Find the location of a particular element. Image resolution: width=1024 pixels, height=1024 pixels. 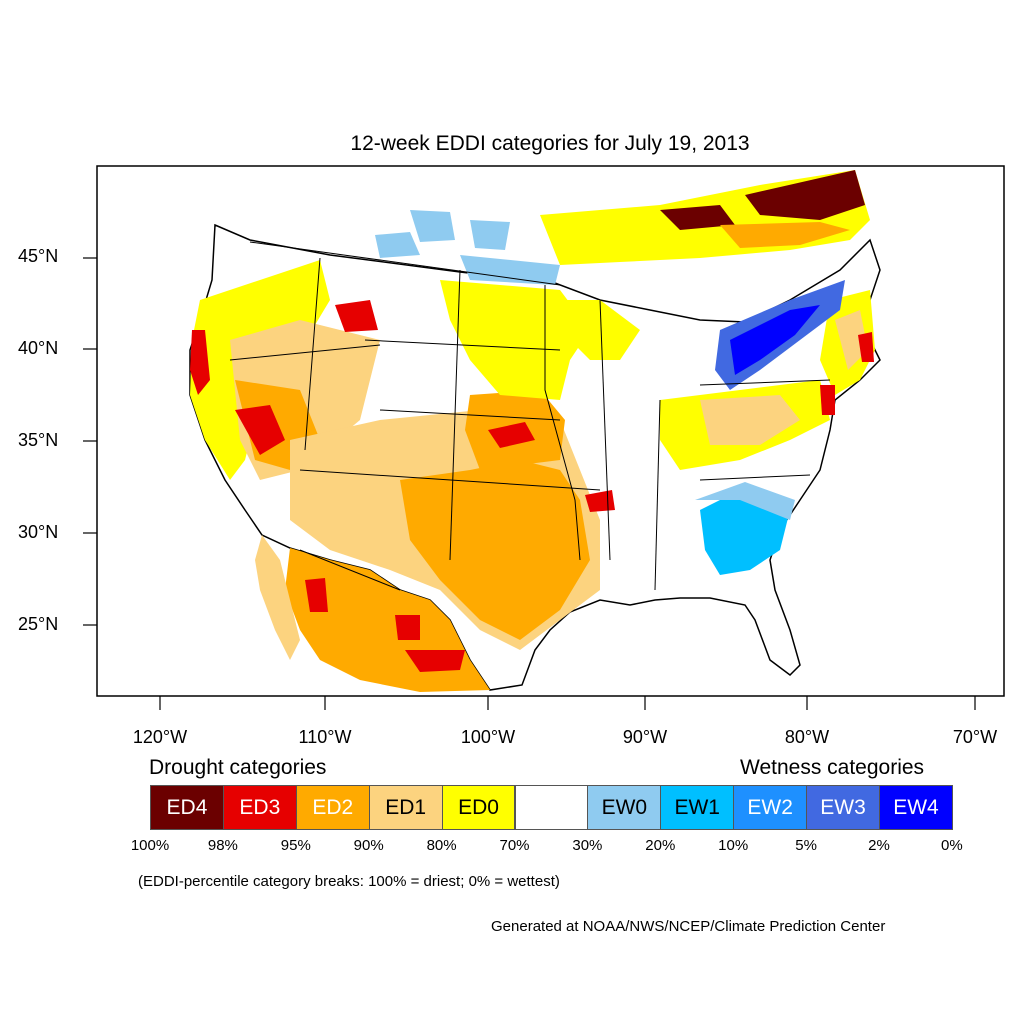

legend-break: 80% is located at coordinates (441, 845).